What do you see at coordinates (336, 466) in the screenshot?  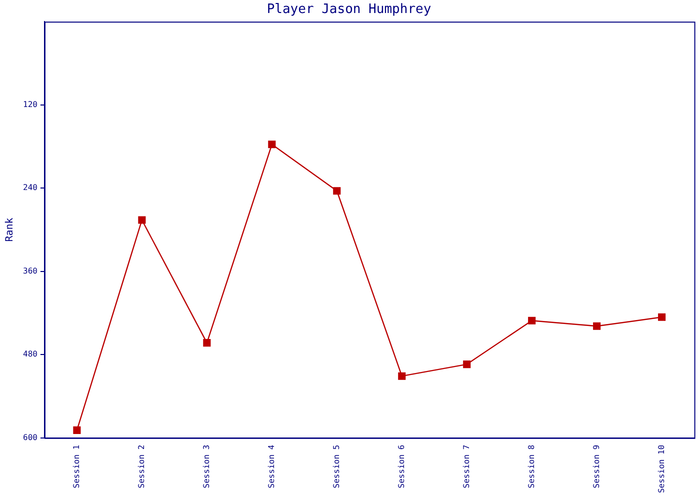 I see `x-tick-label: Session 5` at bounding box center [336, 466].